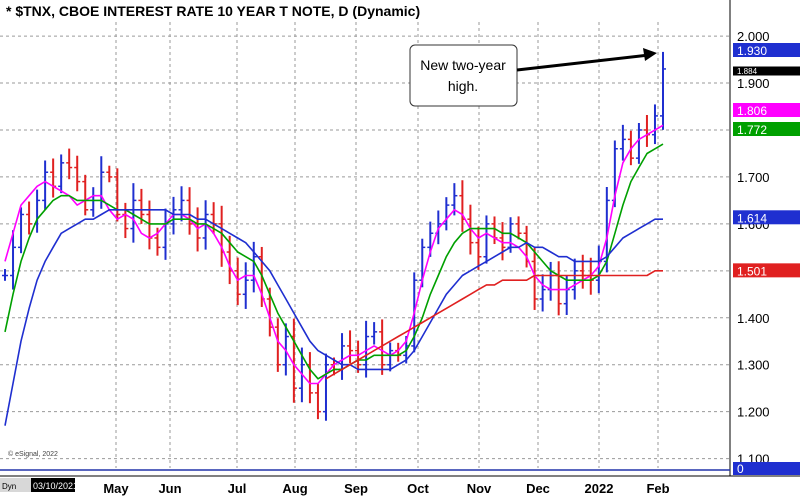  I want to click on annotation-layer: New two-year high., so click(533, 75).